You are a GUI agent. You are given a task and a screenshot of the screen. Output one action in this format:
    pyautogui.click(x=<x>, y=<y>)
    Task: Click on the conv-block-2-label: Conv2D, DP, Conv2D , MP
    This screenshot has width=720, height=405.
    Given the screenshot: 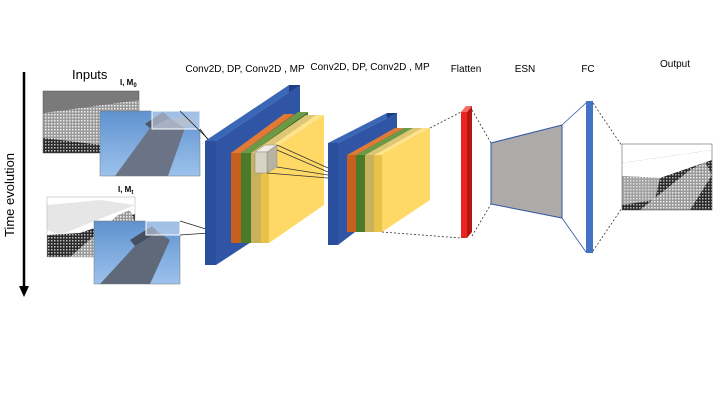 What is the action you would take?
    pyautogui.click(x=370, y=67)
    